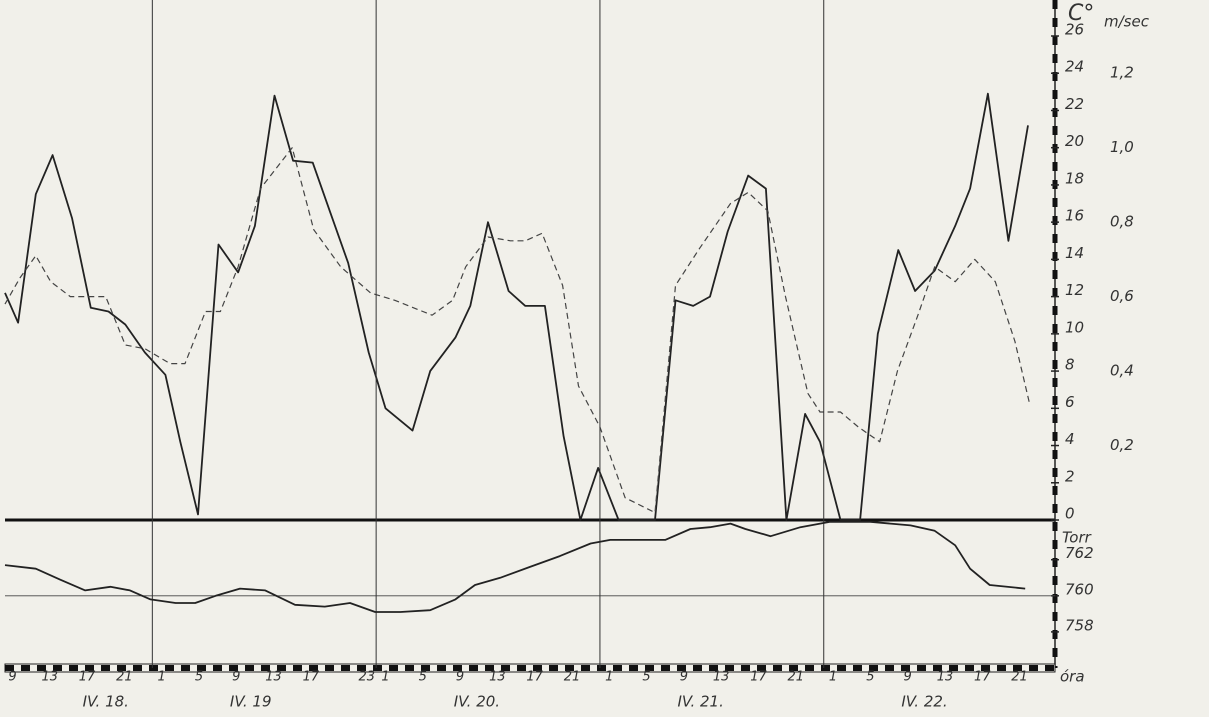 The height and width of the screenshot is (717, 1209). What do you see at coordinates (1070, 365) in the screenshot?
I see `y-tick-label: 8` at bounding box center [1070, 365].